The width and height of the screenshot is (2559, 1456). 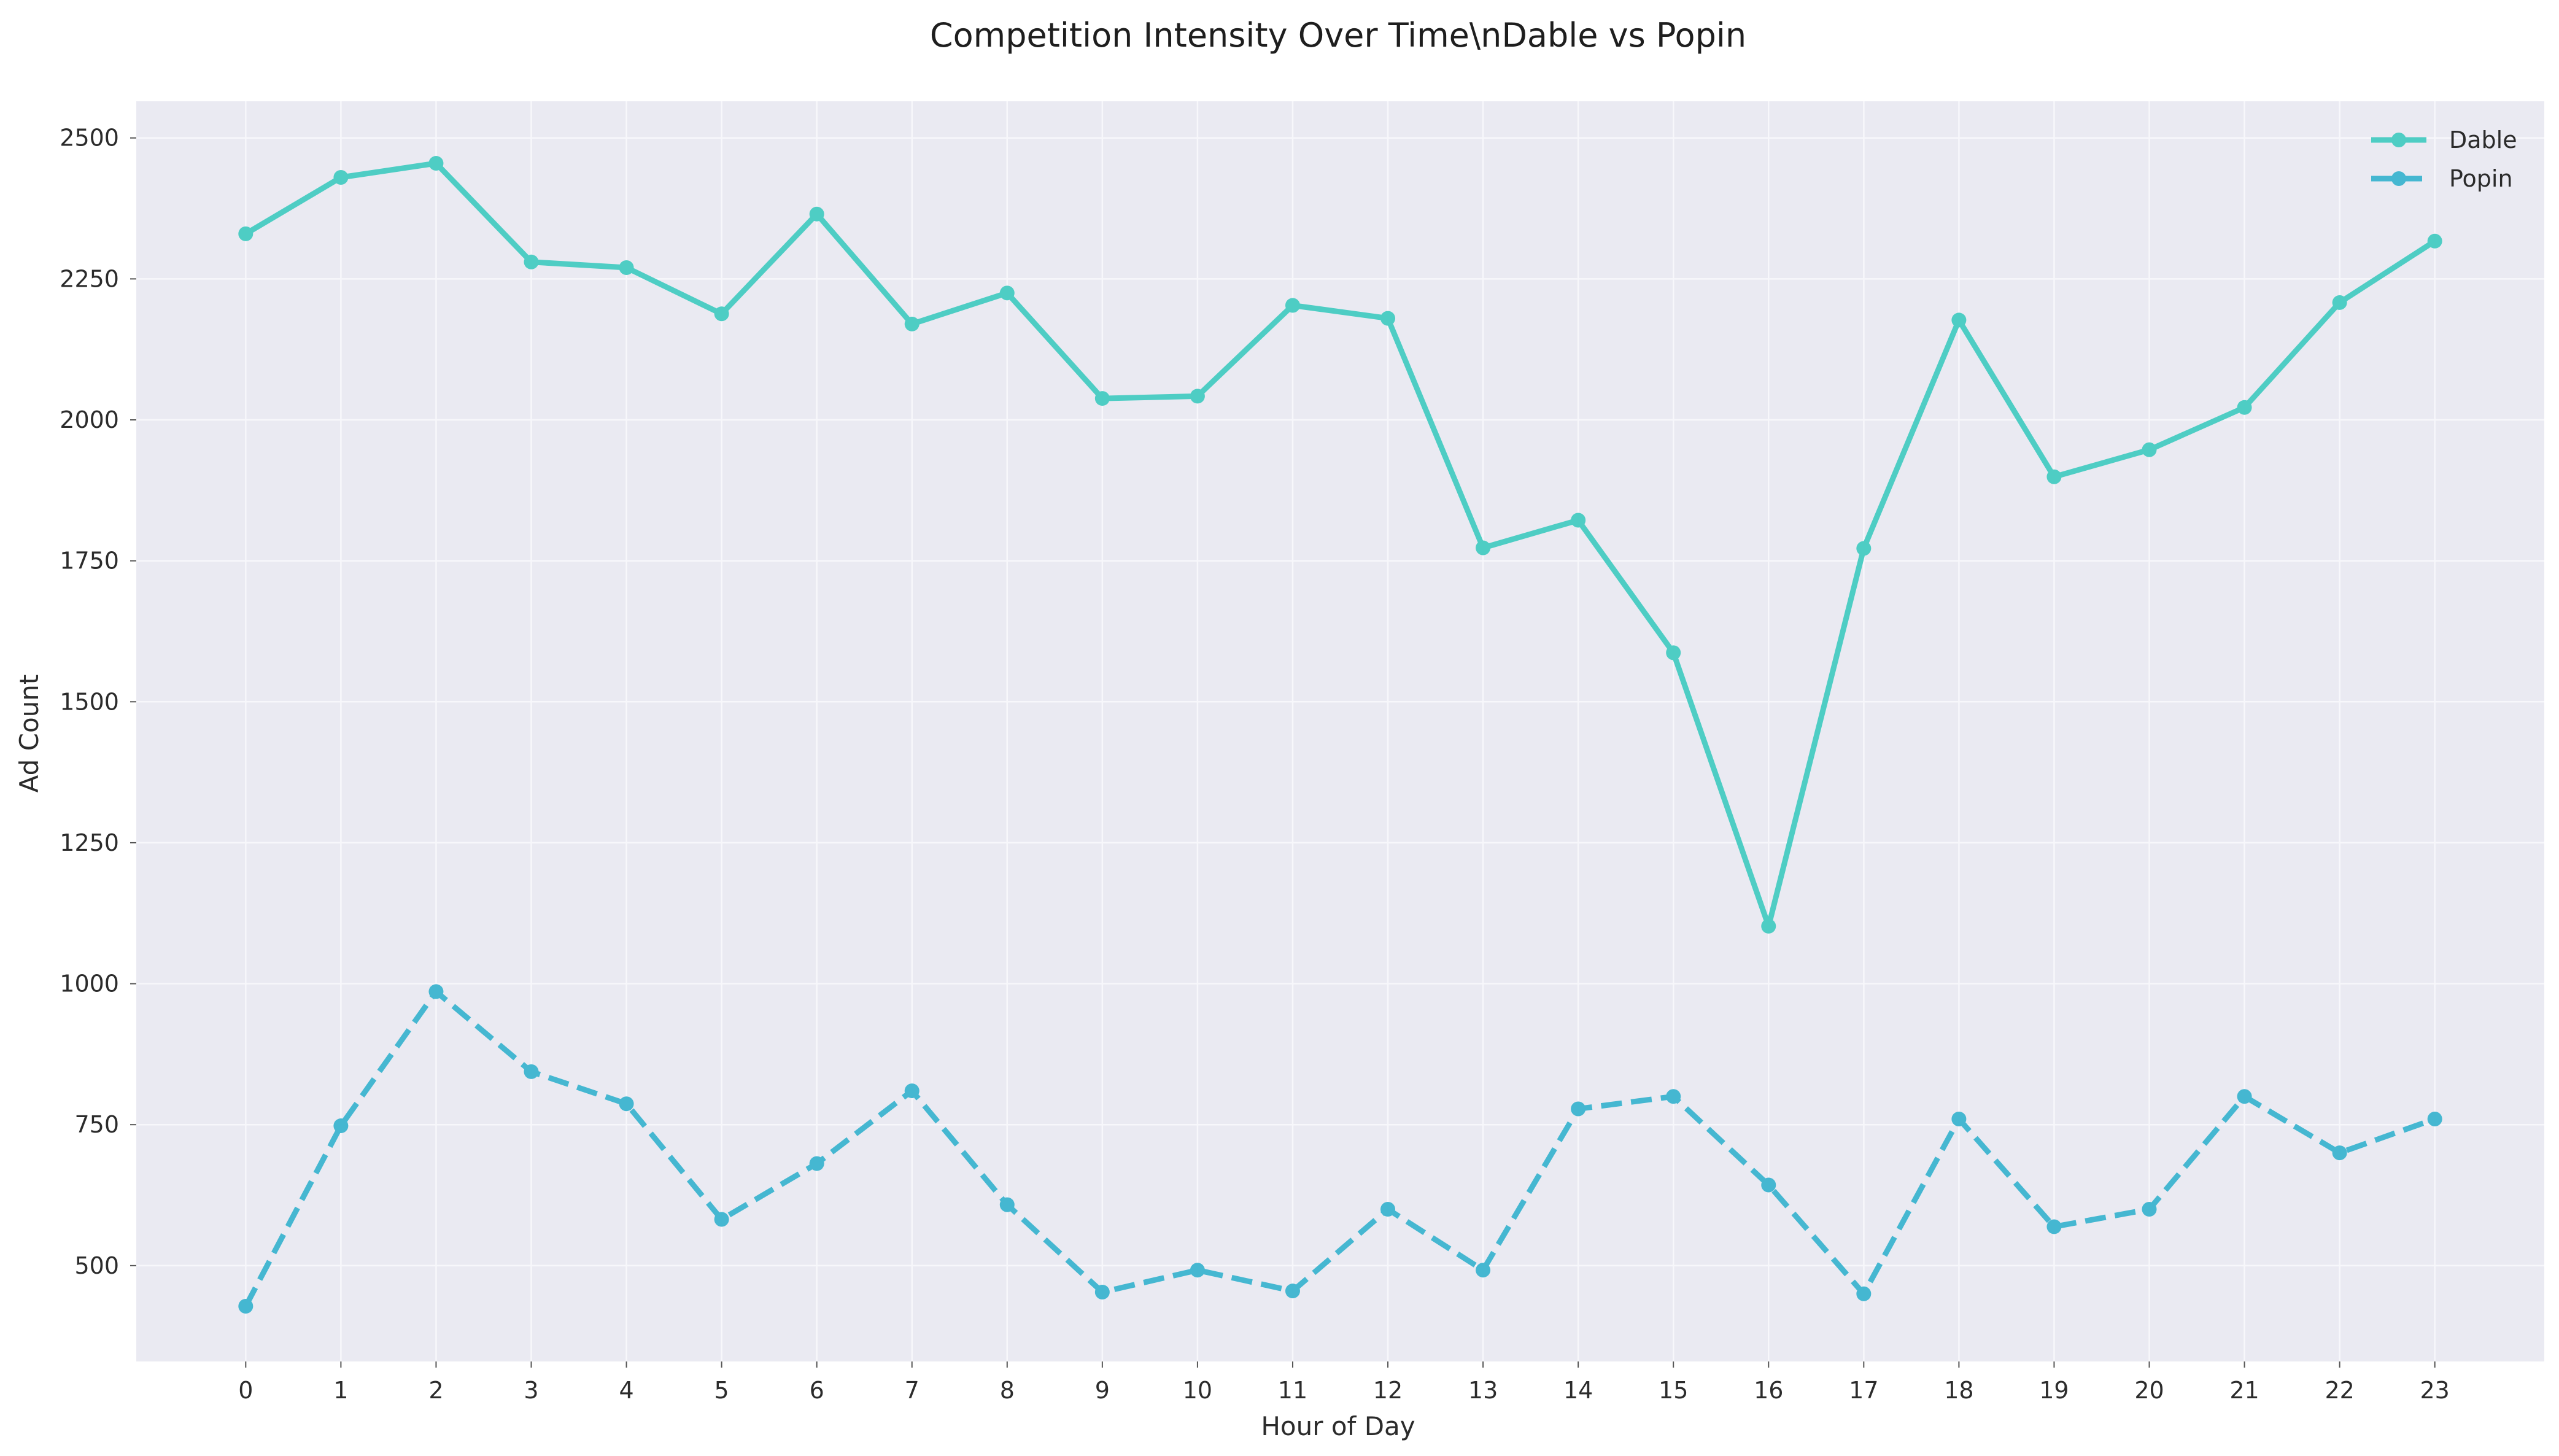 I want to click on x-tick-label: 14, so click(x=1578, y=1390).